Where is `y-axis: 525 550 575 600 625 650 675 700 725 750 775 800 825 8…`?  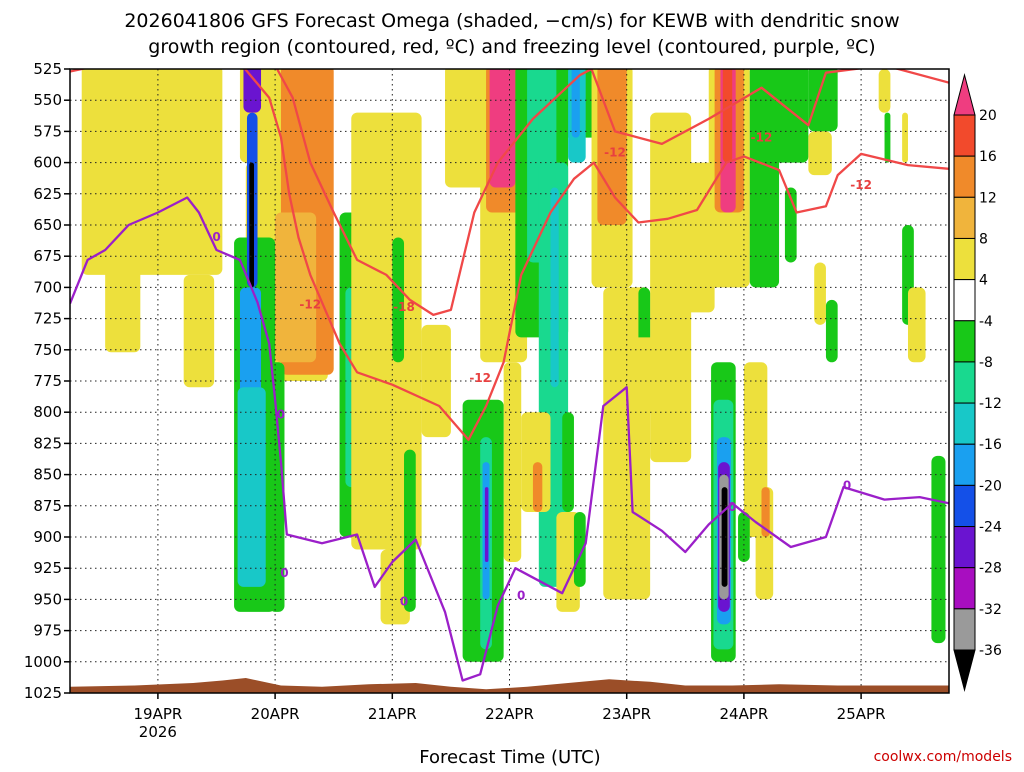 y-axis: 525 550 575 600 625 650 675 700 725 750 775 800 825 8… is located at coordinates (47, 381).